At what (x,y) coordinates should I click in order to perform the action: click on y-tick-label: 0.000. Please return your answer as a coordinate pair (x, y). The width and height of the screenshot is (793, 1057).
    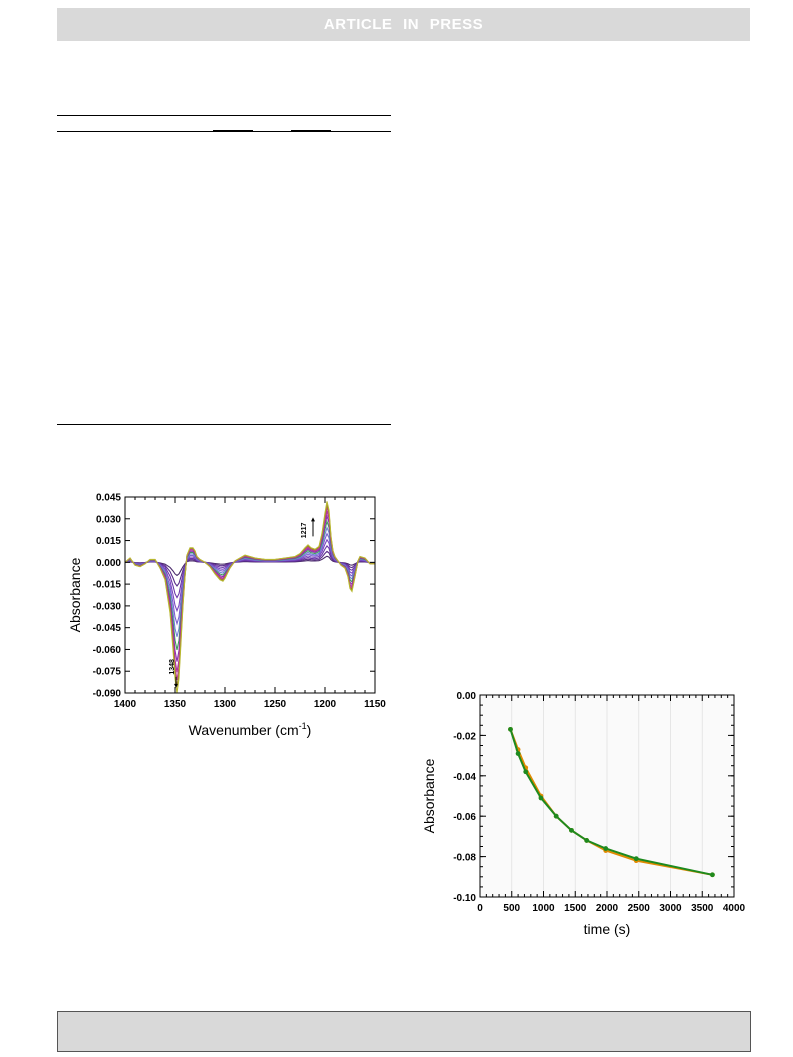
    Looking at the image, I should click on (108, 563).